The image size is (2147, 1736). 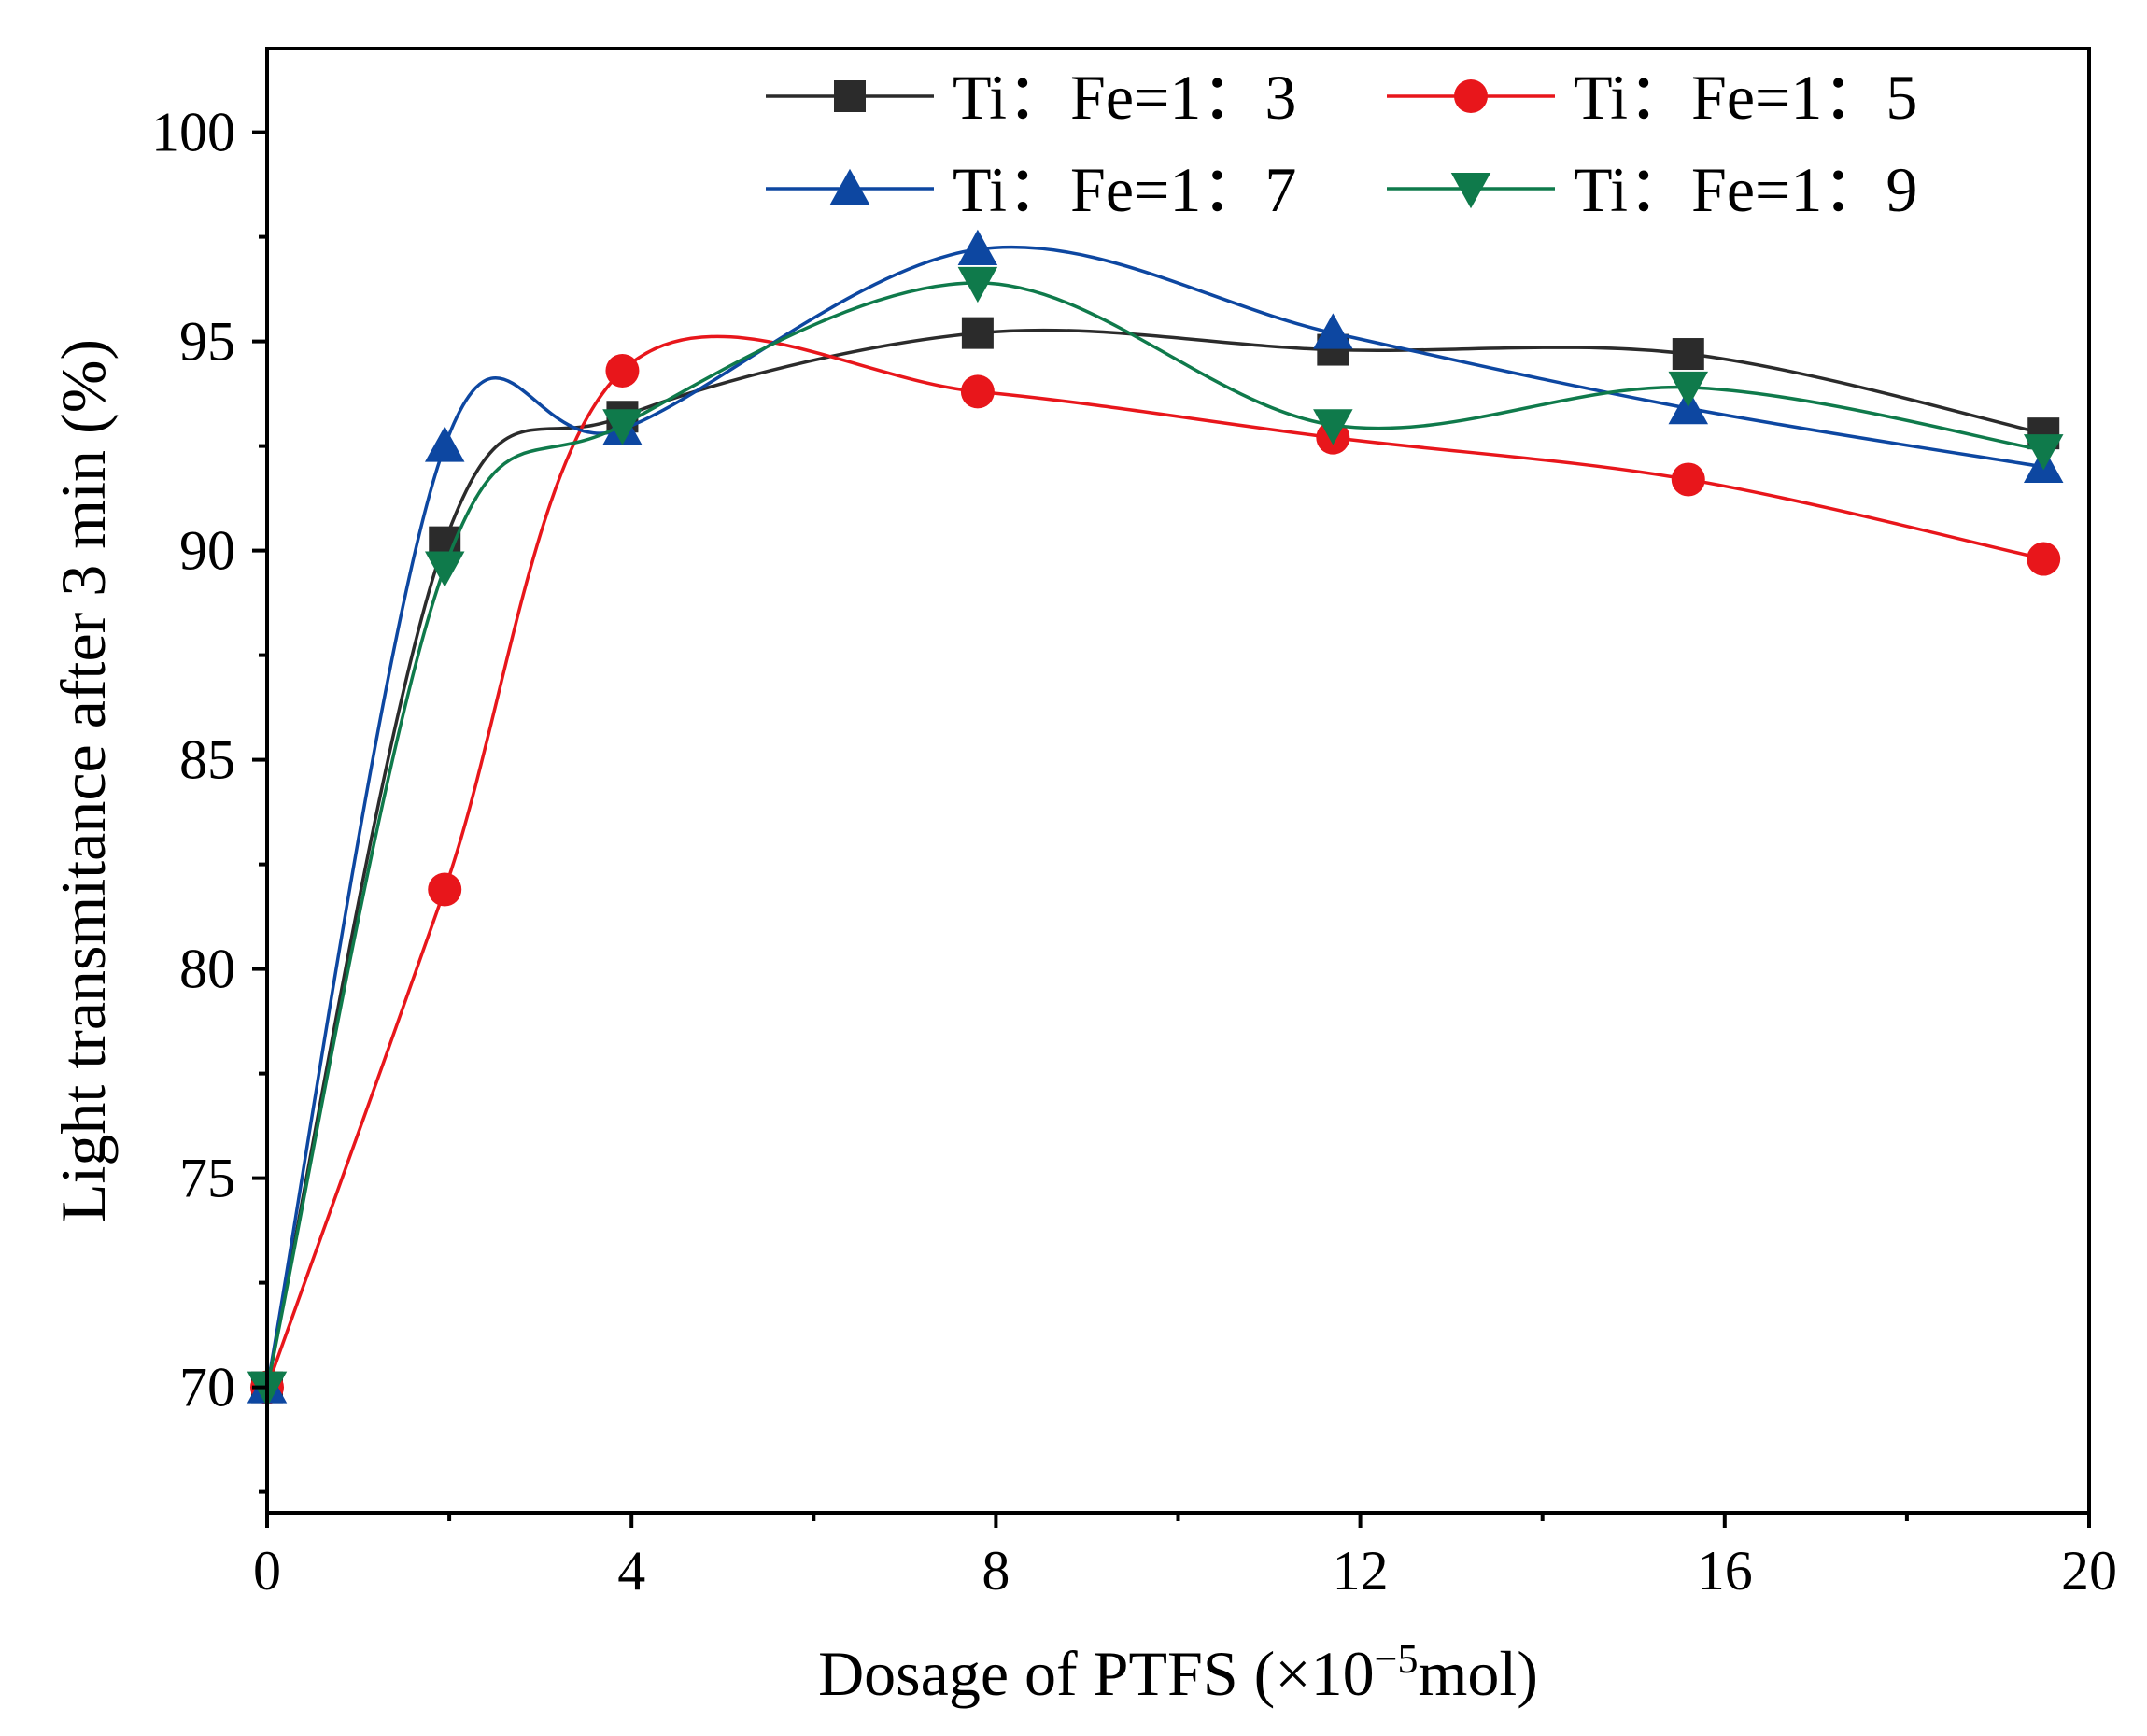 I want to click on y-tick-label: 90, so click(x=207, y=551).